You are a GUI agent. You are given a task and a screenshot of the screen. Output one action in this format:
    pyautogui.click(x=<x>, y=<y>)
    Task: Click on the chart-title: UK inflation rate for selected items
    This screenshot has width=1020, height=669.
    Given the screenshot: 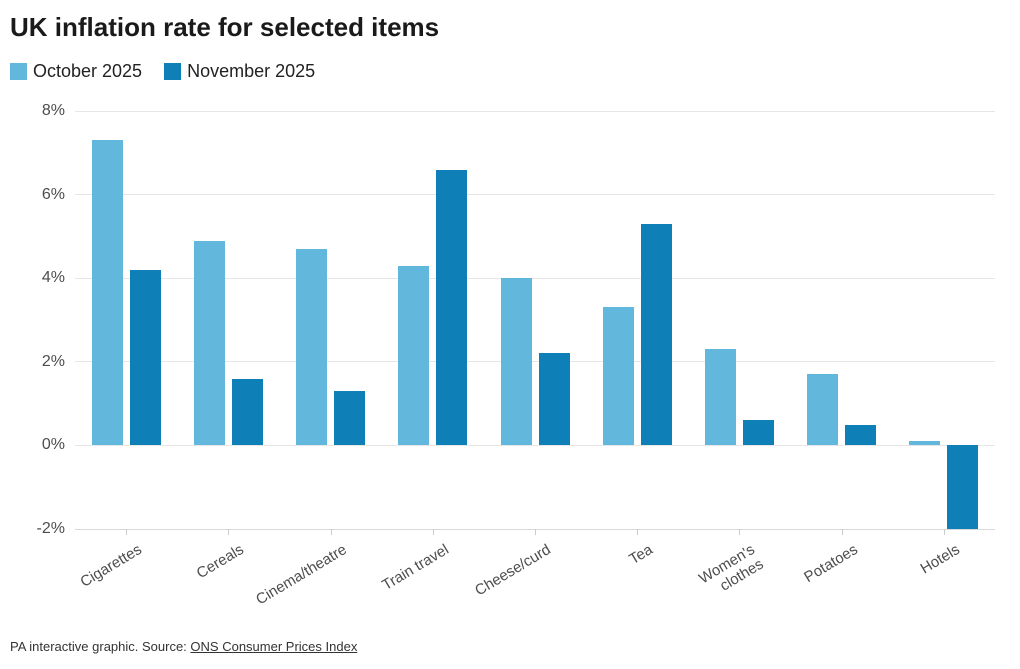 What is the action you would take?
    pyautogui.click(x=225, y=27)
    